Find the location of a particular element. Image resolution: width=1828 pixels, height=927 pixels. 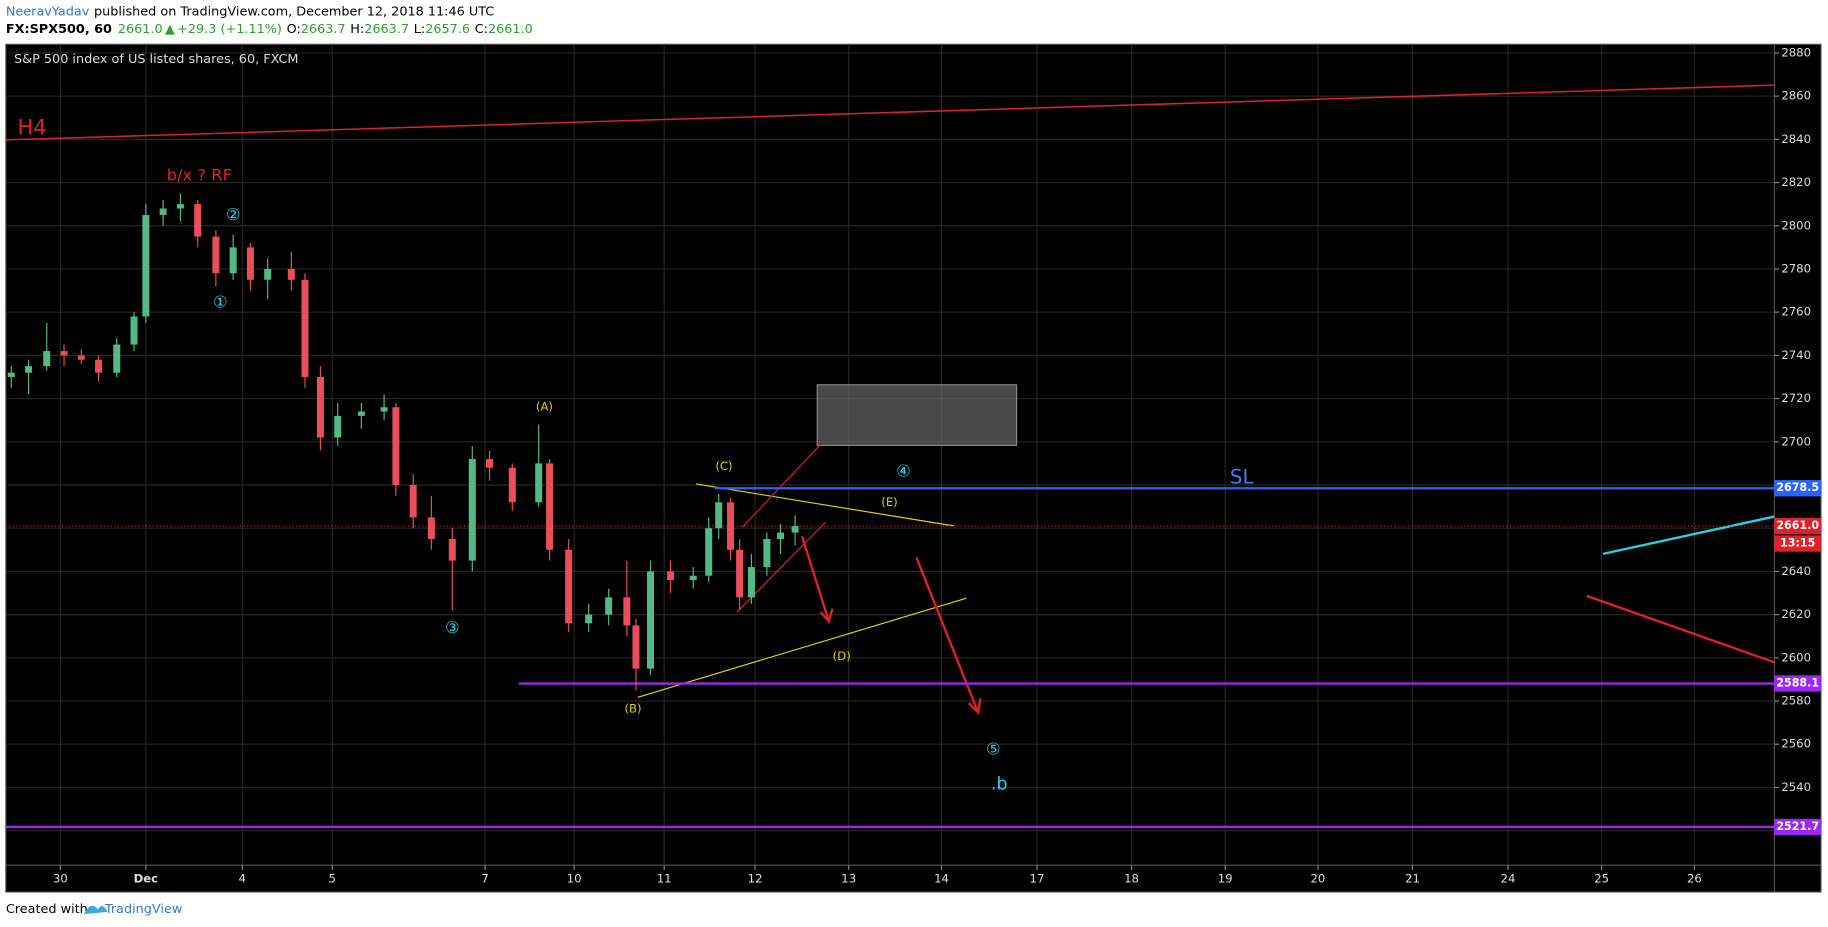

x-tick-label: 25 is located at coordinates (1601, 879).